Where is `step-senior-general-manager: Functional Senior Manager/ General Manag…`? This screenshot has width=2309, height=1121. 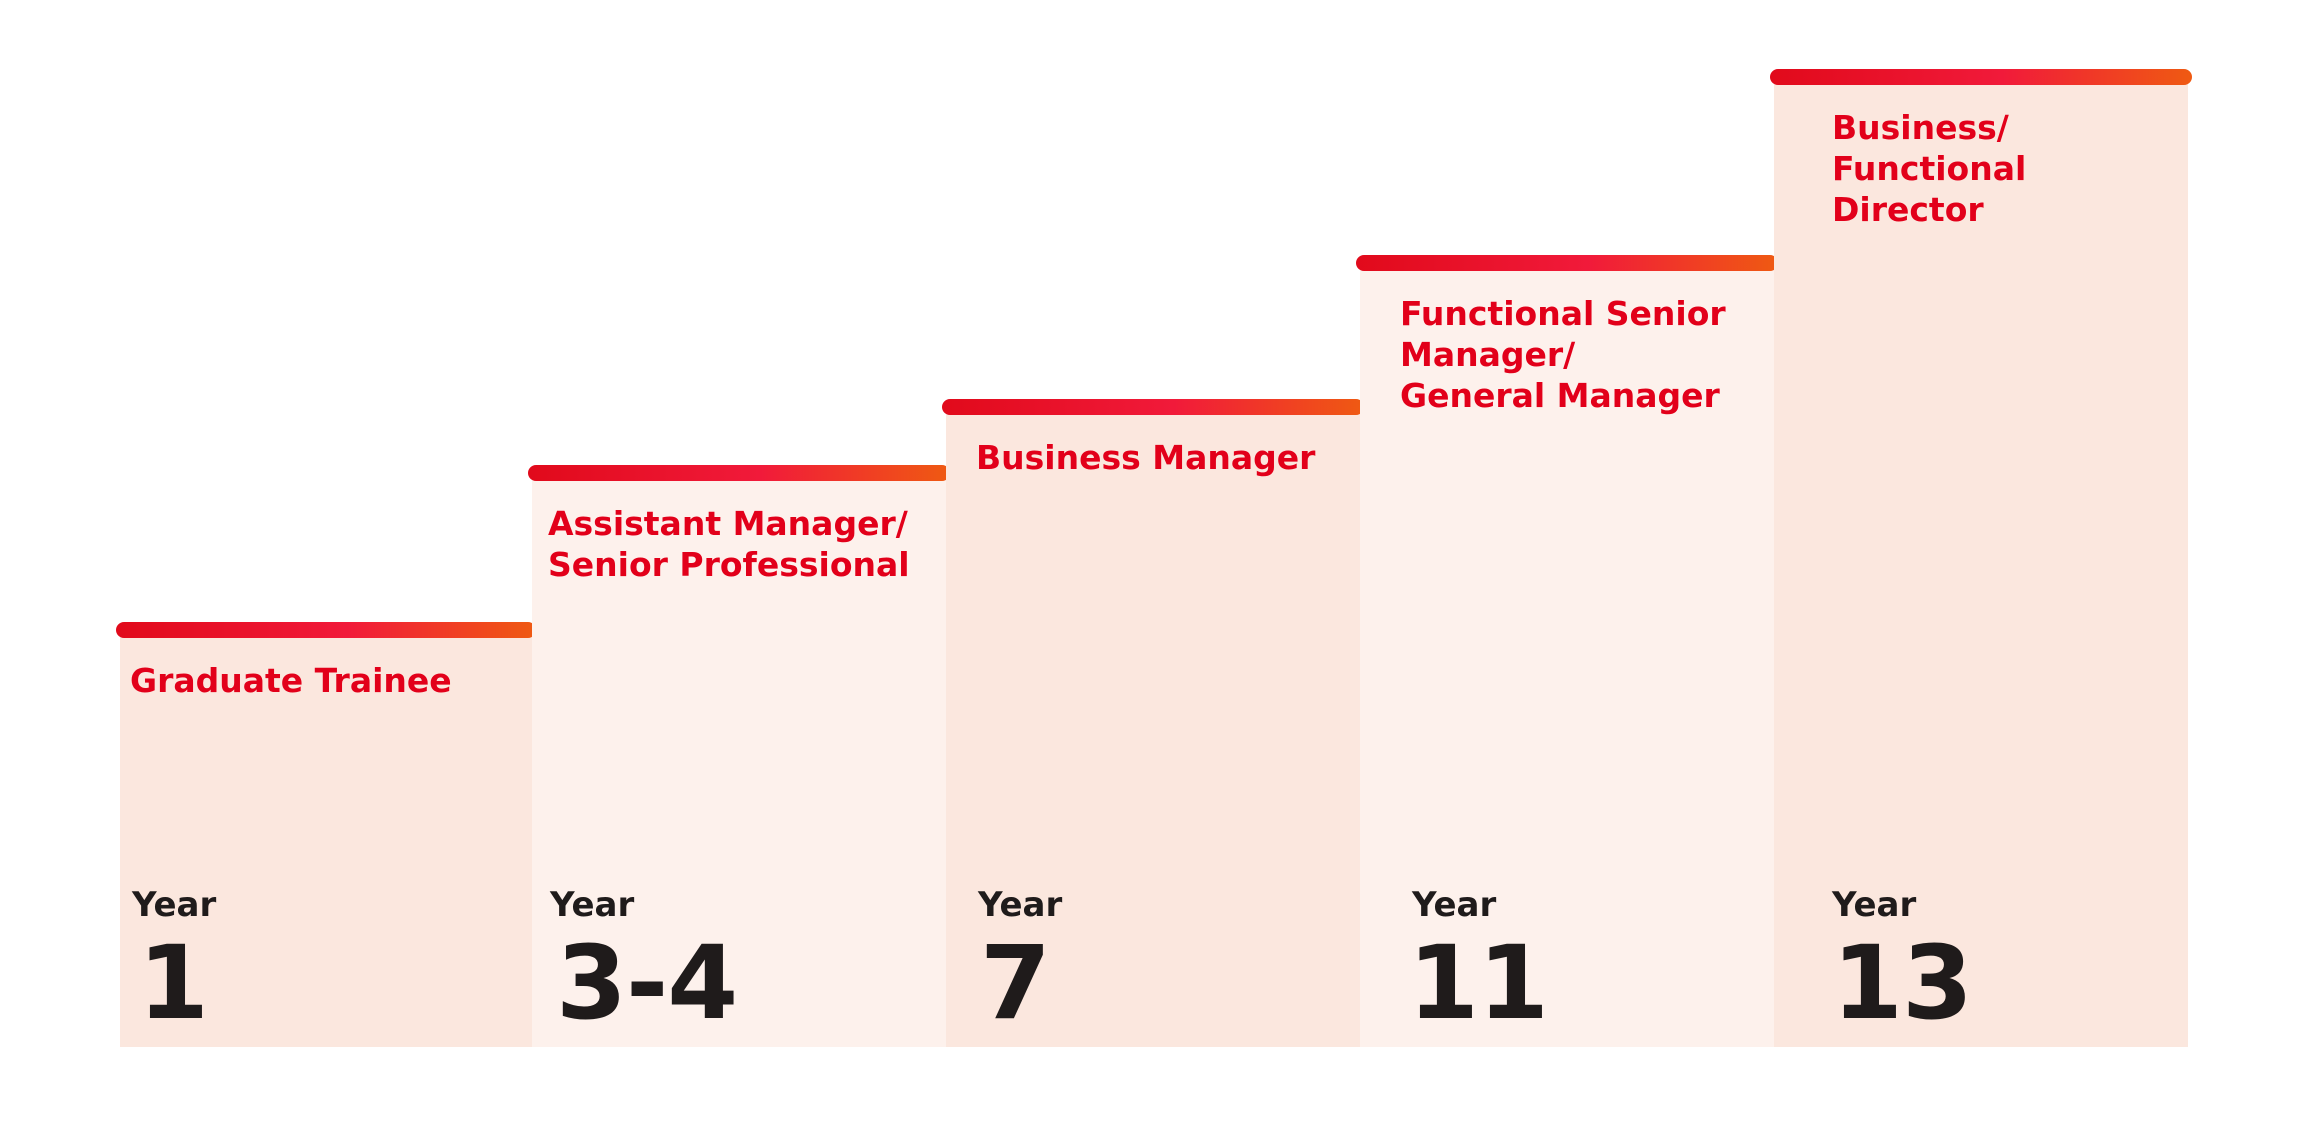
step-senior-general-manager: Functional Senior Manager/ General Manag… is located at coordinates (1567, 651).